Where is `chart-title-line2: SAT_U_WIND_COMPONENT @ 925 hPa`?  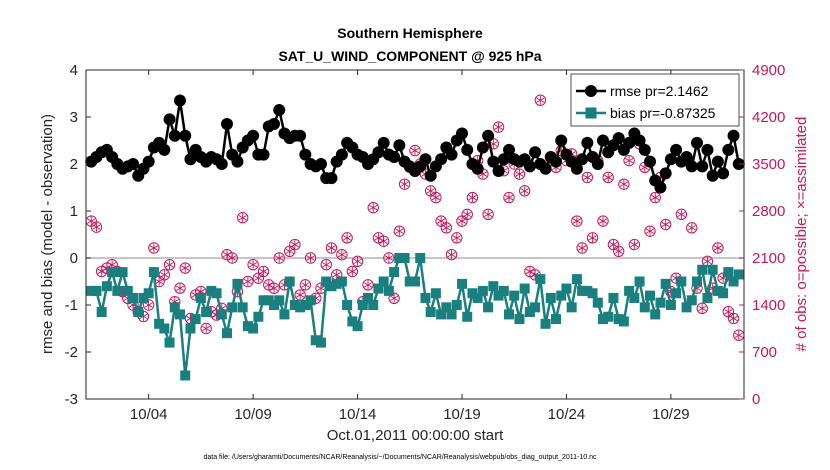 chart-title-line2: SAT_U_WIND_COMPONENT @ 925 hPa is located at coordinates (409, 56).